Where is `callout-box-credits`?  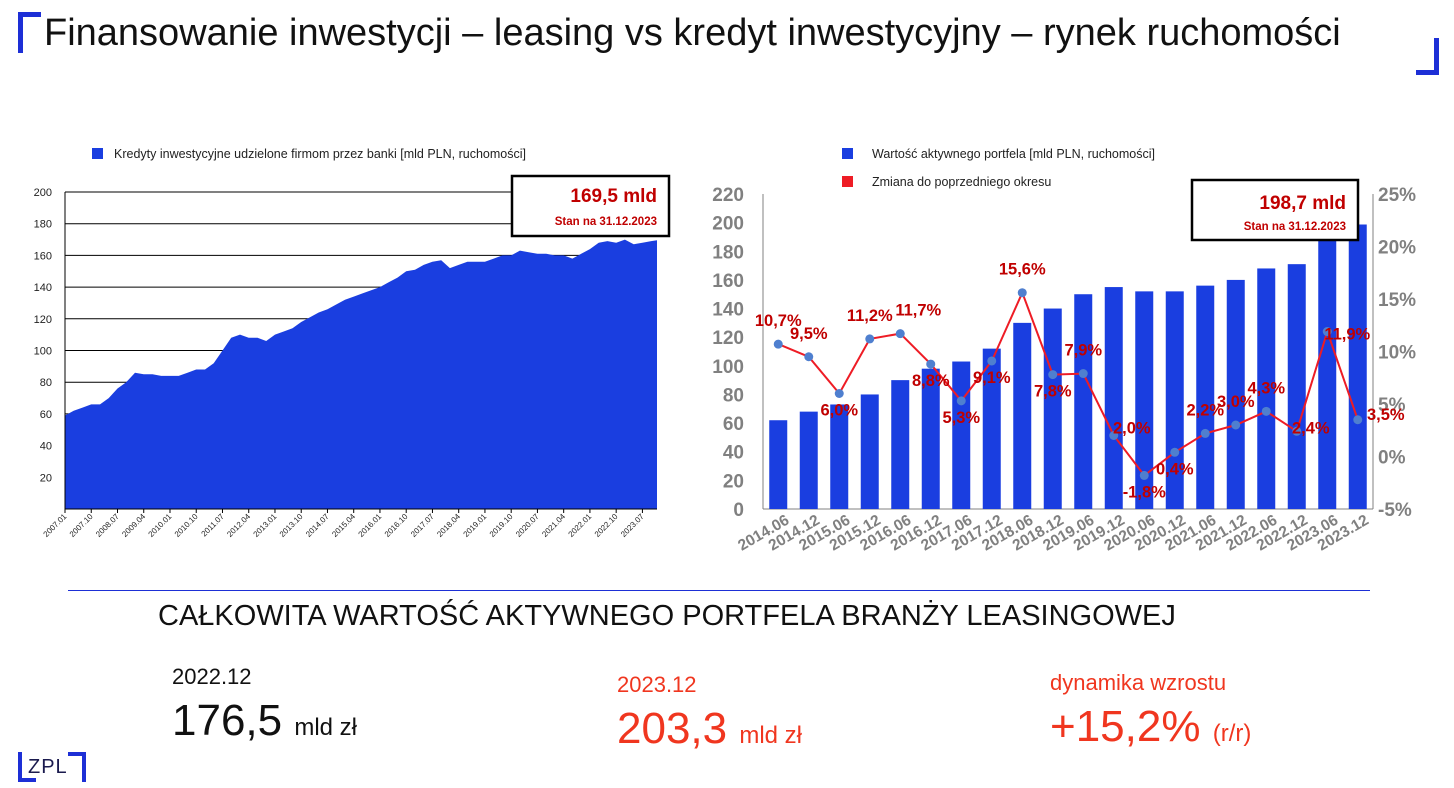
callout-box-credits is located at coordinates (590, 206).